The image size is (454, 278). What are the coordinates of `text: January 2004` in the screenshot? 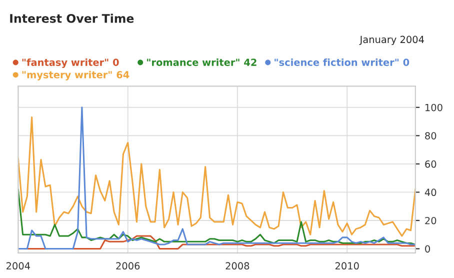 It's located at (391, 41).